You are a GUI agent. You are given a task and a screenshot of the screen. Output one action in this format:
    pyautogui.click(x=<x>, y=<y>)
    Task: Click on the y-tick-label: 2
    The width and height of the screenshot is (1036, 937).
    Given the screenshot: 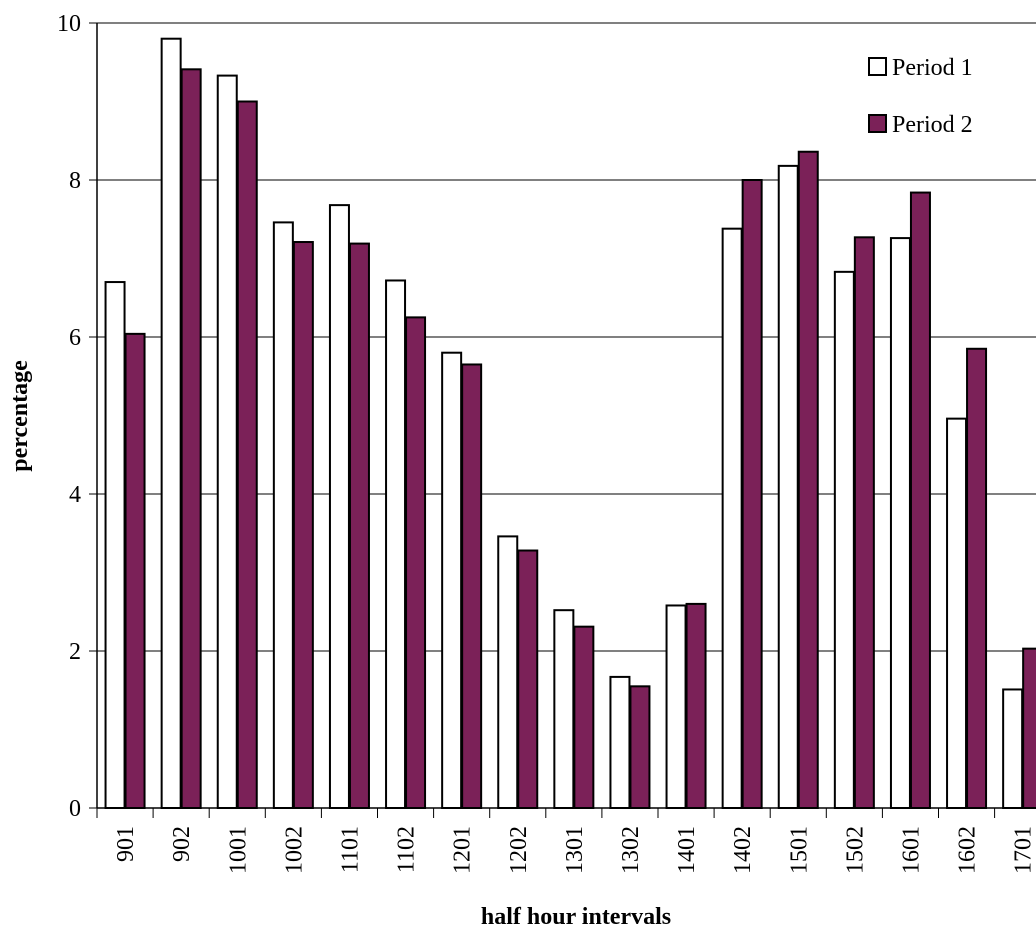 What is the action you would take?
    pyautogui.click(x=75, y=652)
    